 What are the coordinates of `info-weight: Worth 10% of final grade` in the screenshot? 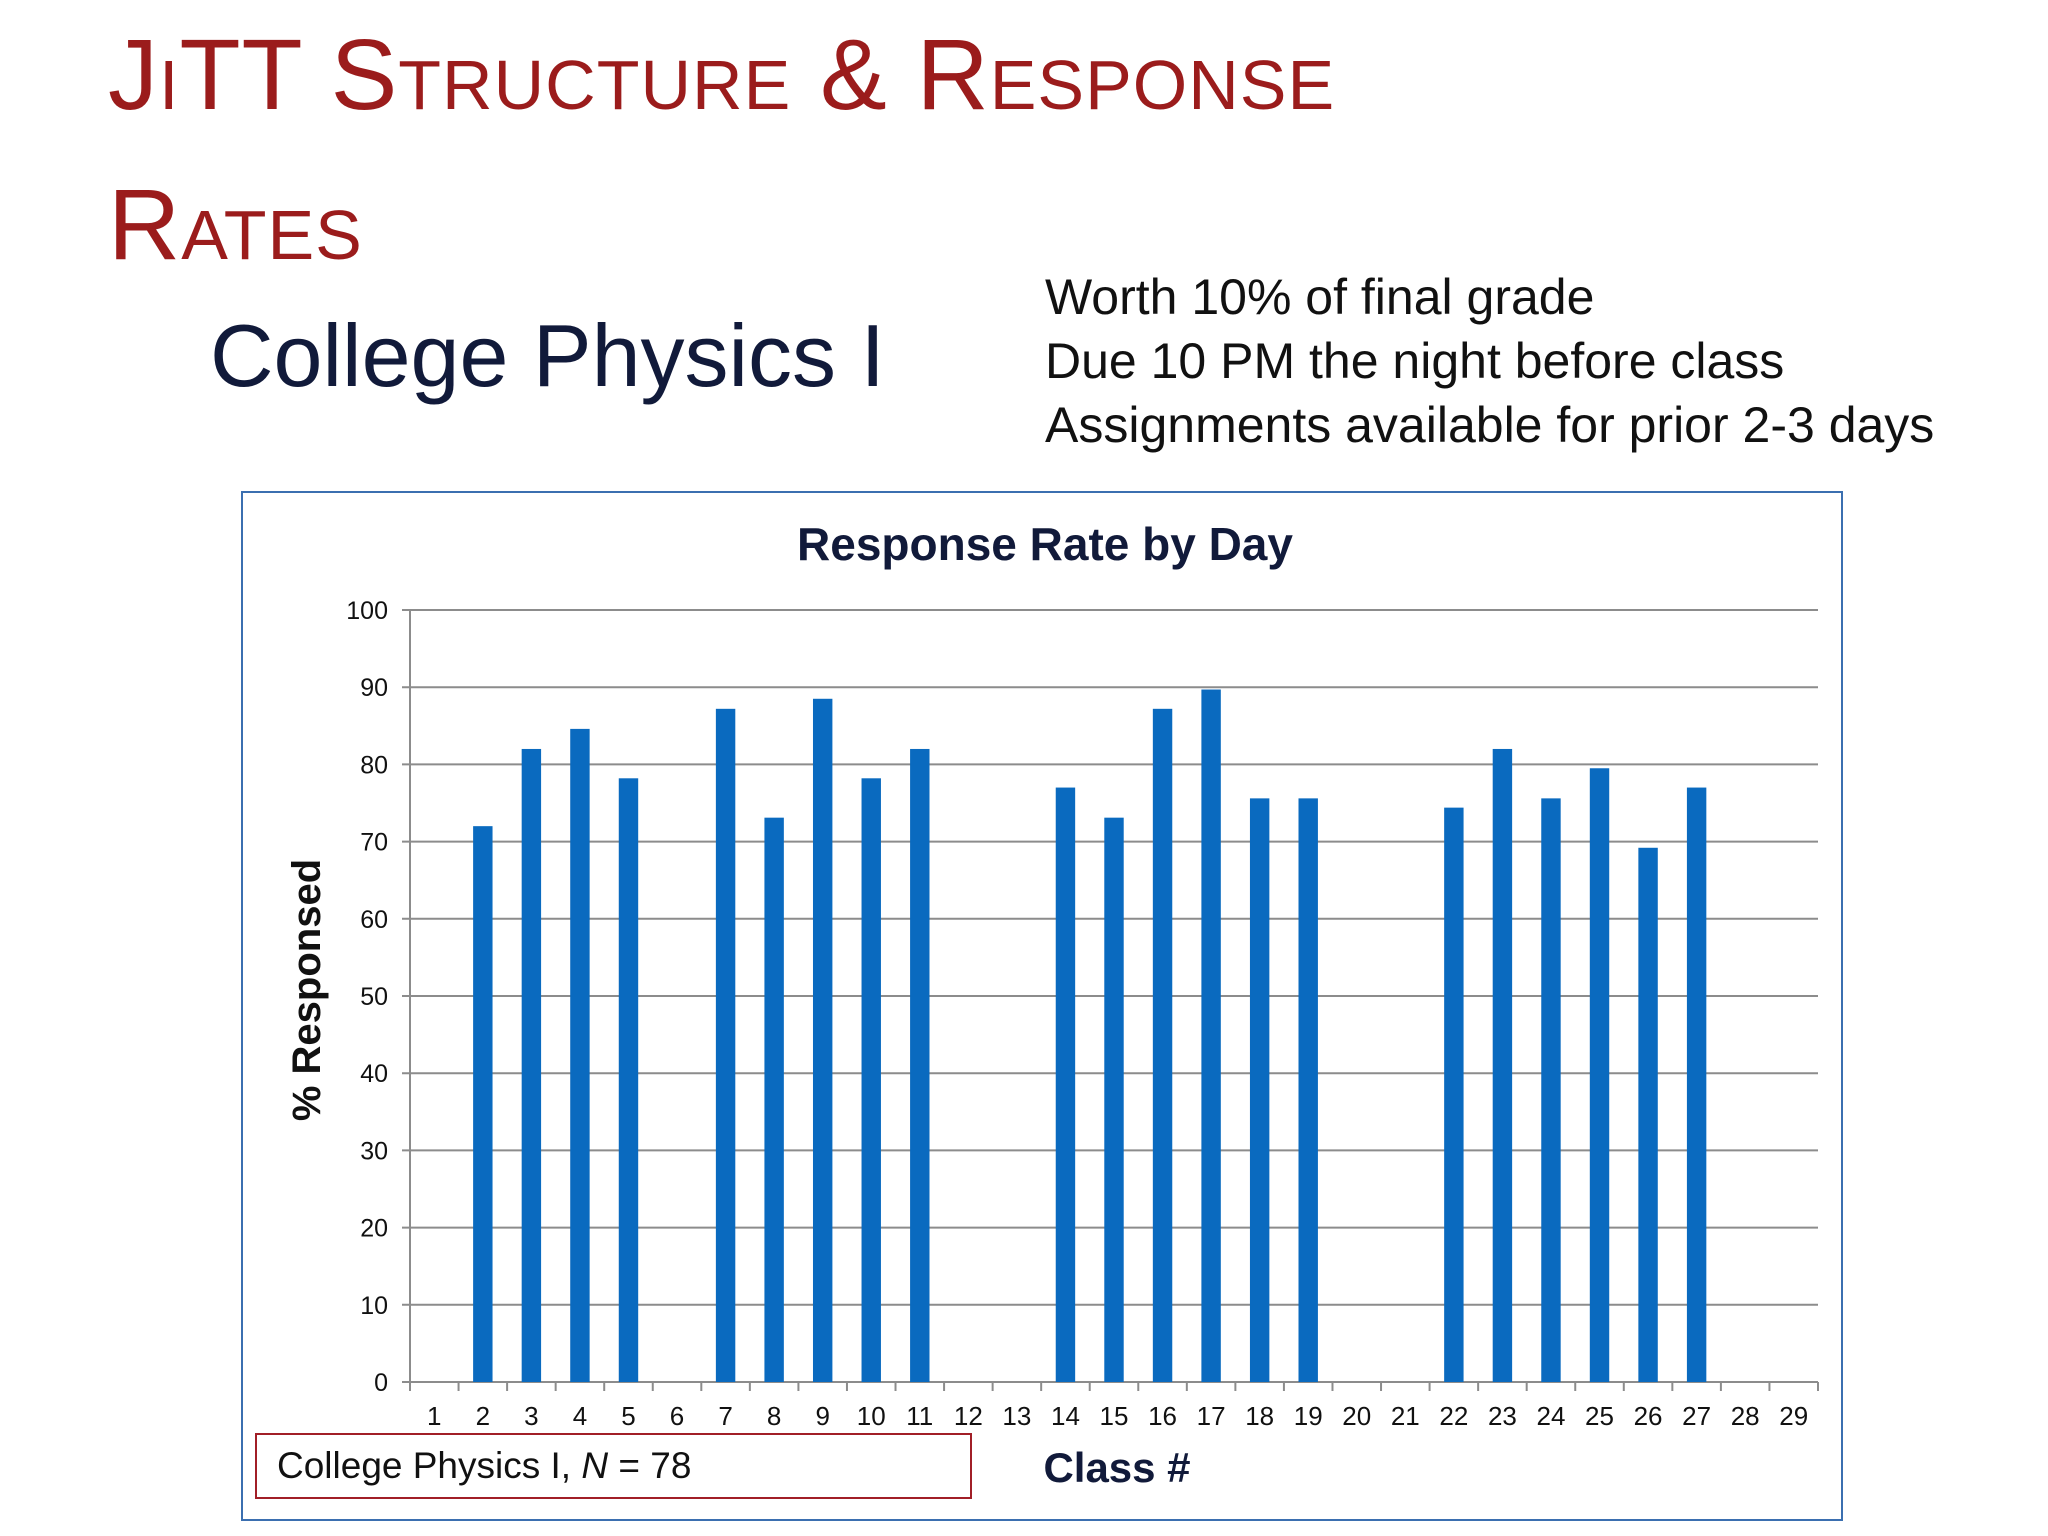 It's located at (1320, 297).